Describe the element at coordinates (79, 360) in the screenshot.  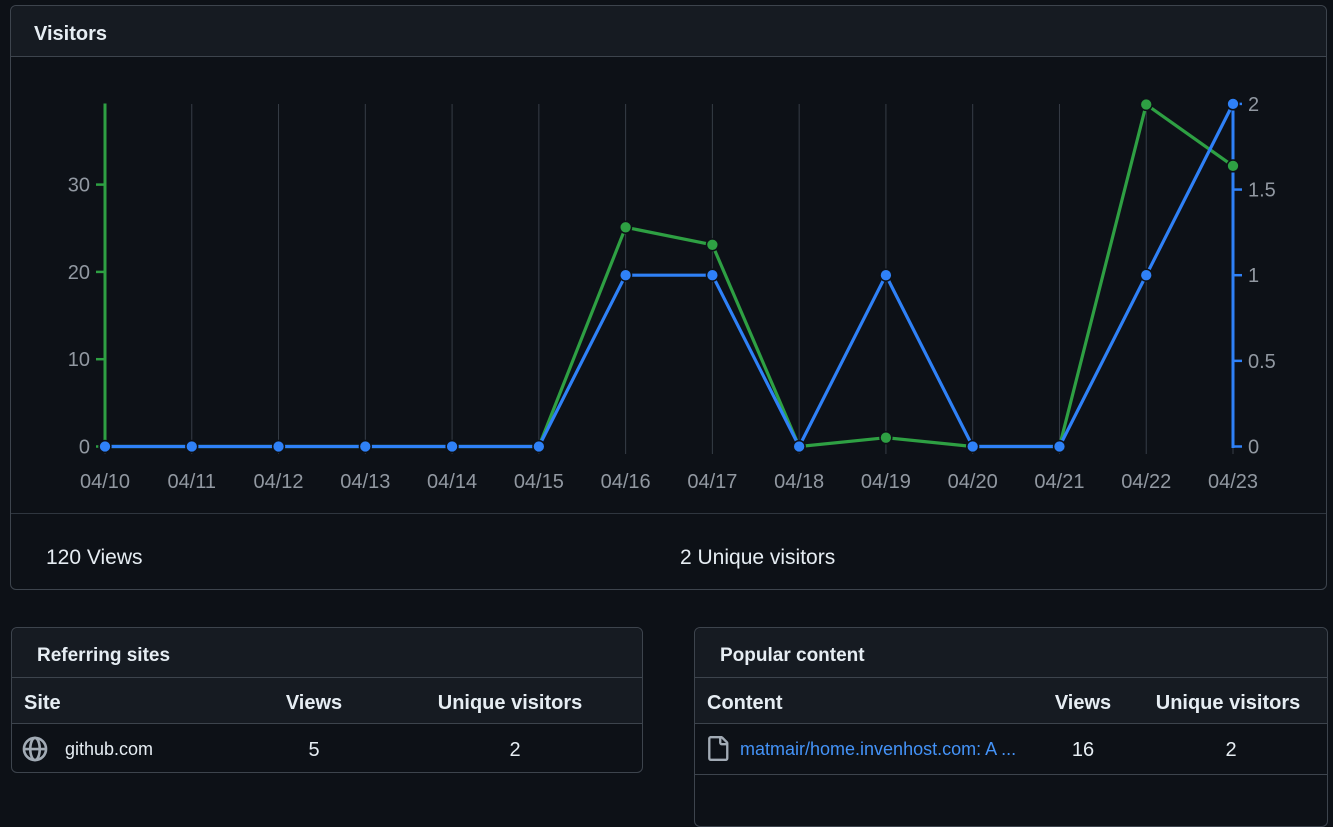
I see `svg-text: 10` at that location.